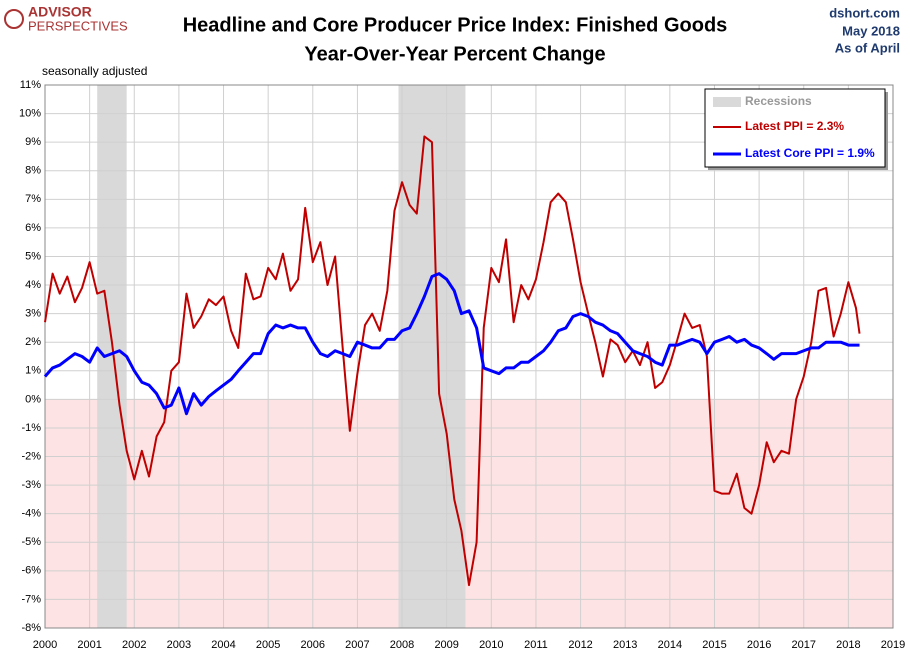 This screenshot has width=910, height=661. I want to click on y-tick-label: -5%, so click(31, 542).